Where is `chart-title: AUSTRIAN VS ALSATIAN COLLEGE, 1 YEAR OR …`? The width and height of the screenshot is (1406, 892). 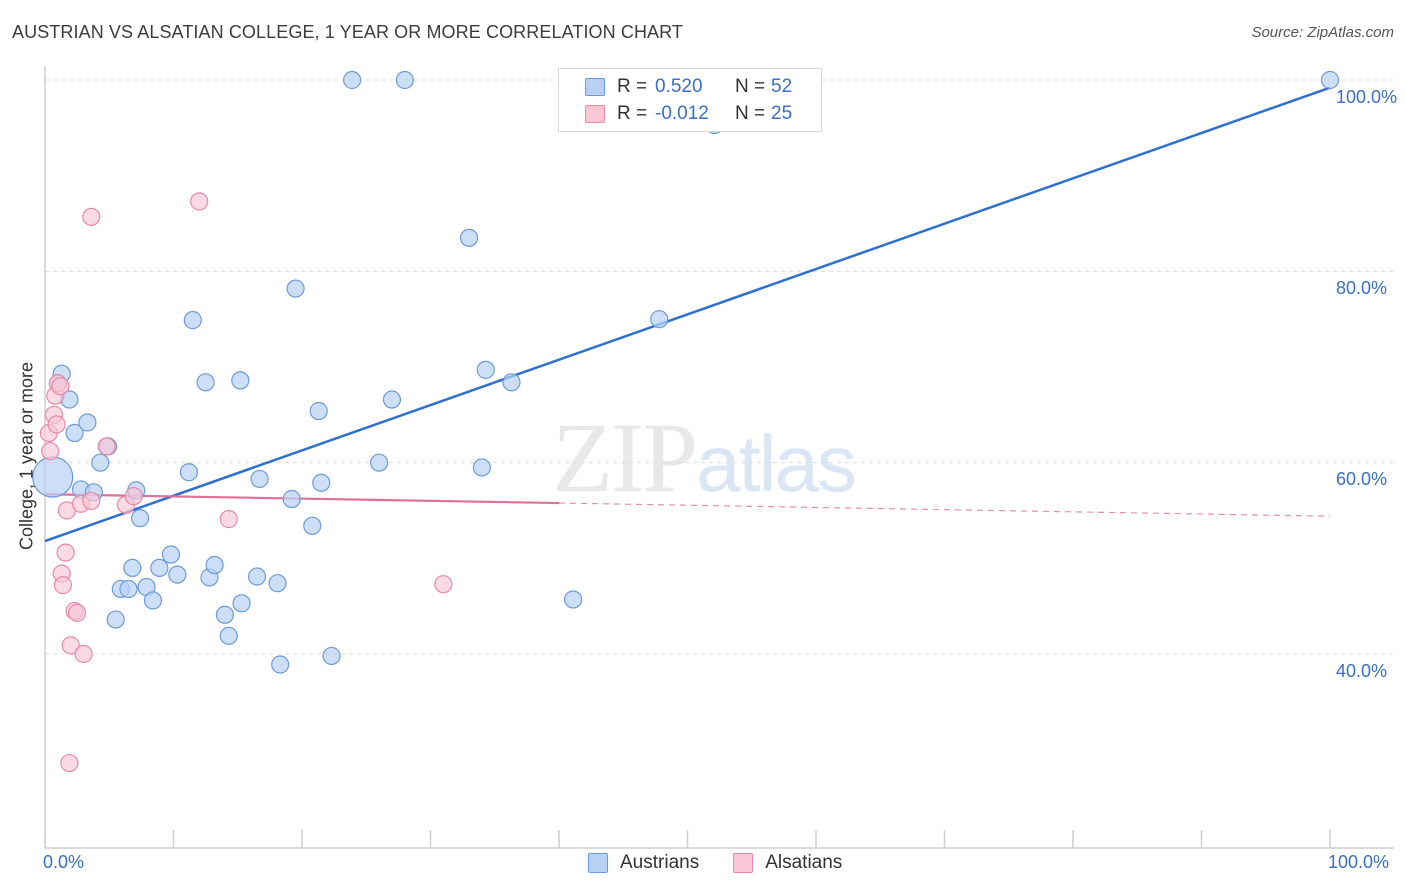
chart-title: AUSTRIAN VS ALSATIAN COLLEGE, 1 YEAR OR … is located at coordinates (348, 32).